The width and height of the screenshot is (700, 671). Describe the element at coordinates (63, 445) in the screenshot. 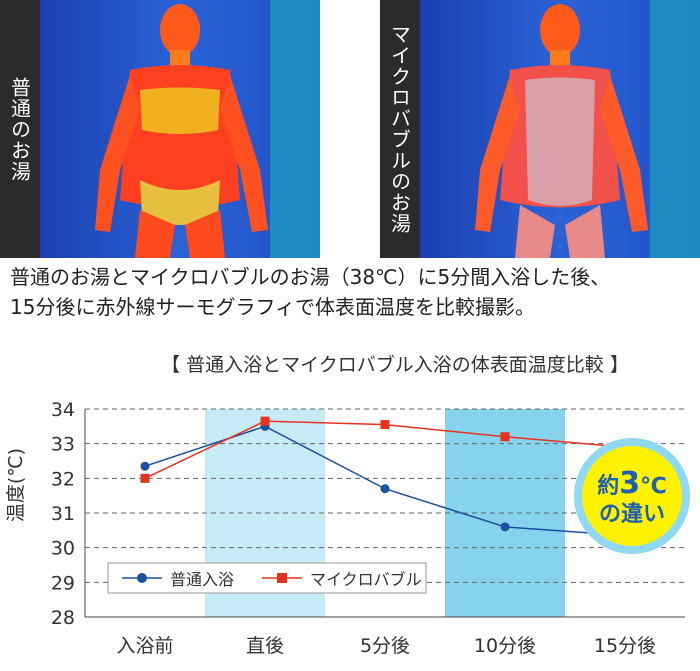

I see `y-tick-label: 33` at that location.